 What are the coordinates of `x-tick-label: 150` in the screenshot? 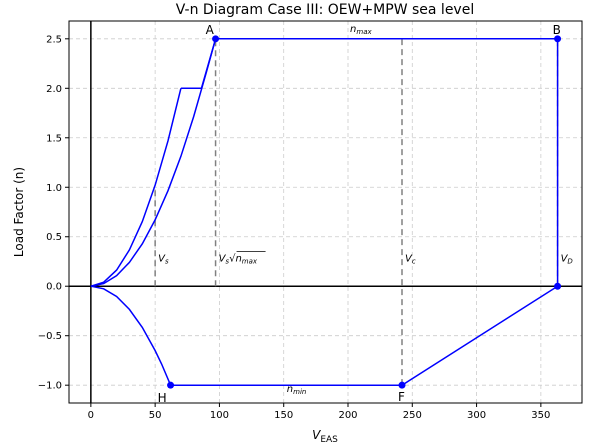 It's located at (283, 415).